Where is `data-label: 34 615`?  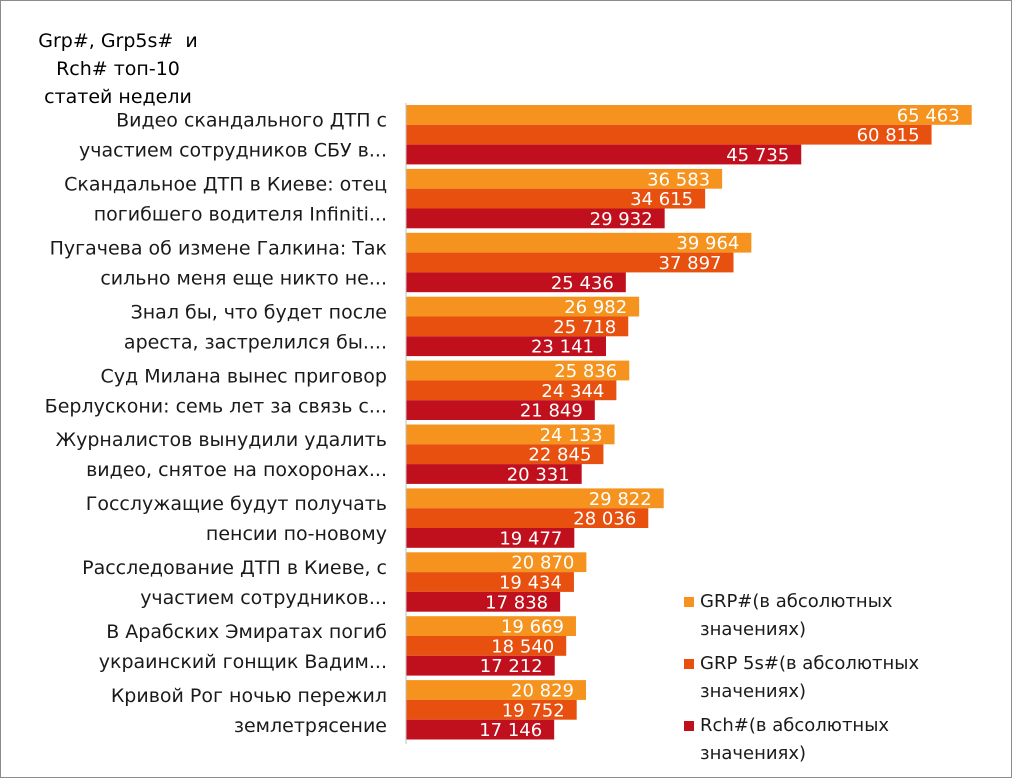 data-label: 34 615 is located at coordinates (661, 199).